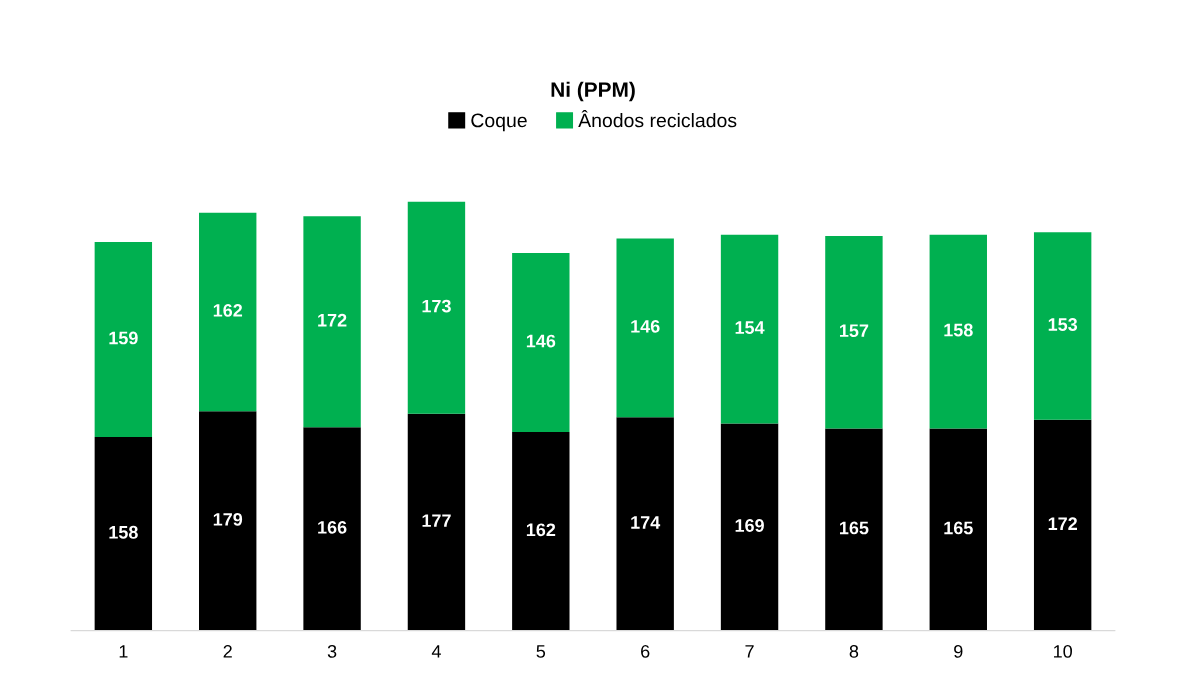 This screenshot has width=1186, height=693. Describe the element at coordinates (332, 651) in the screenshot. I see `x-tick-label: 3` at that location.